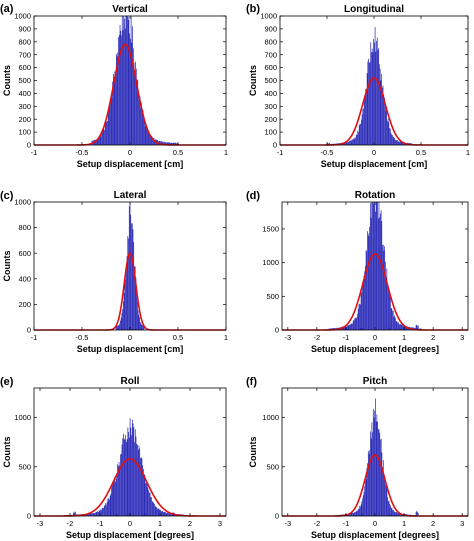 The height and width of the screenshot is (541, 474). Describe the element at coordinates (253, 80) in the screenshot. I see `y-axis-label: Counts` at that location.